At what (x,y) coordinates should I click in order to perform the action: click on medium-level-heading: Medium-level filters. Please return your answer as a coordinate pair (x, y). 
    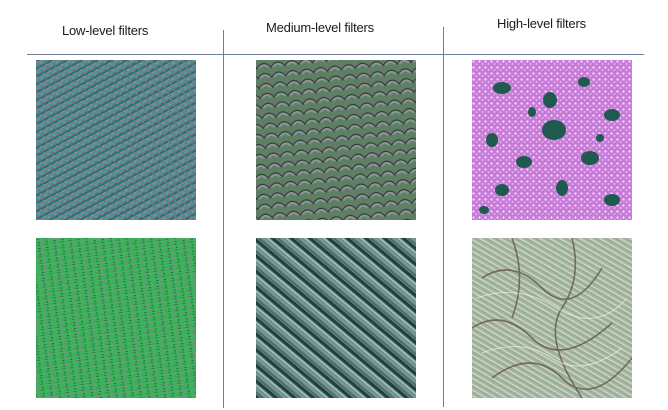
    Looking at the image, I should click on (320, 27).